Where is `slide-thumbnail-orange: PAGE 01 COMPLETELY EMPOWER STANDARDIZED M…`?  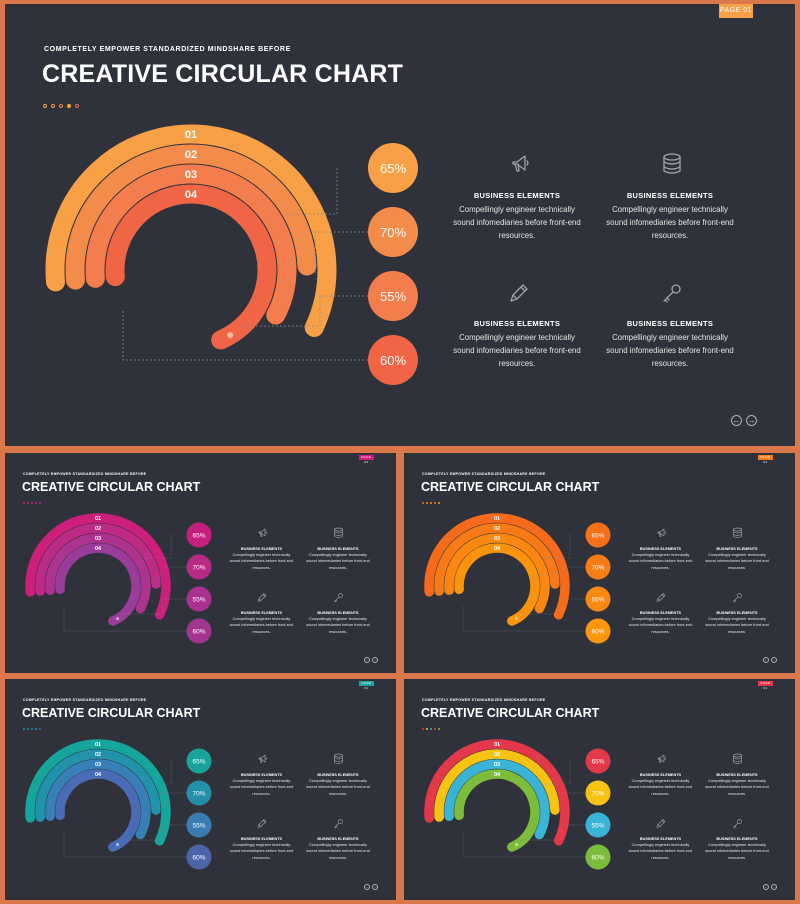
slide-thumbnail-orange: PAGE 01 COMPLETELY EMPOWER STANDARDIZED M… is located at coordinates (599, 563).